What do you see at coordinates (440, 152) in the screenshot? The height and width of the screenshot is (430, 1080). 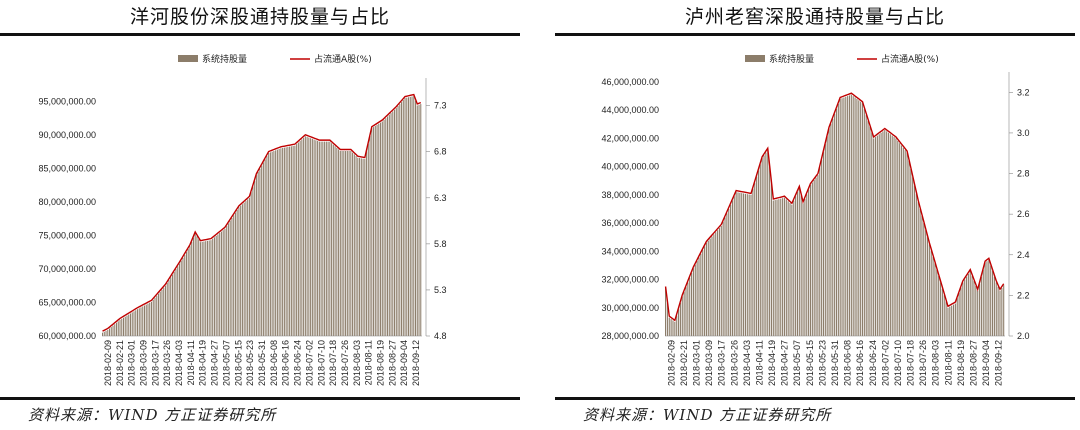 I see `y2-tick-label: 6.8` at bounding box center [440, 152].